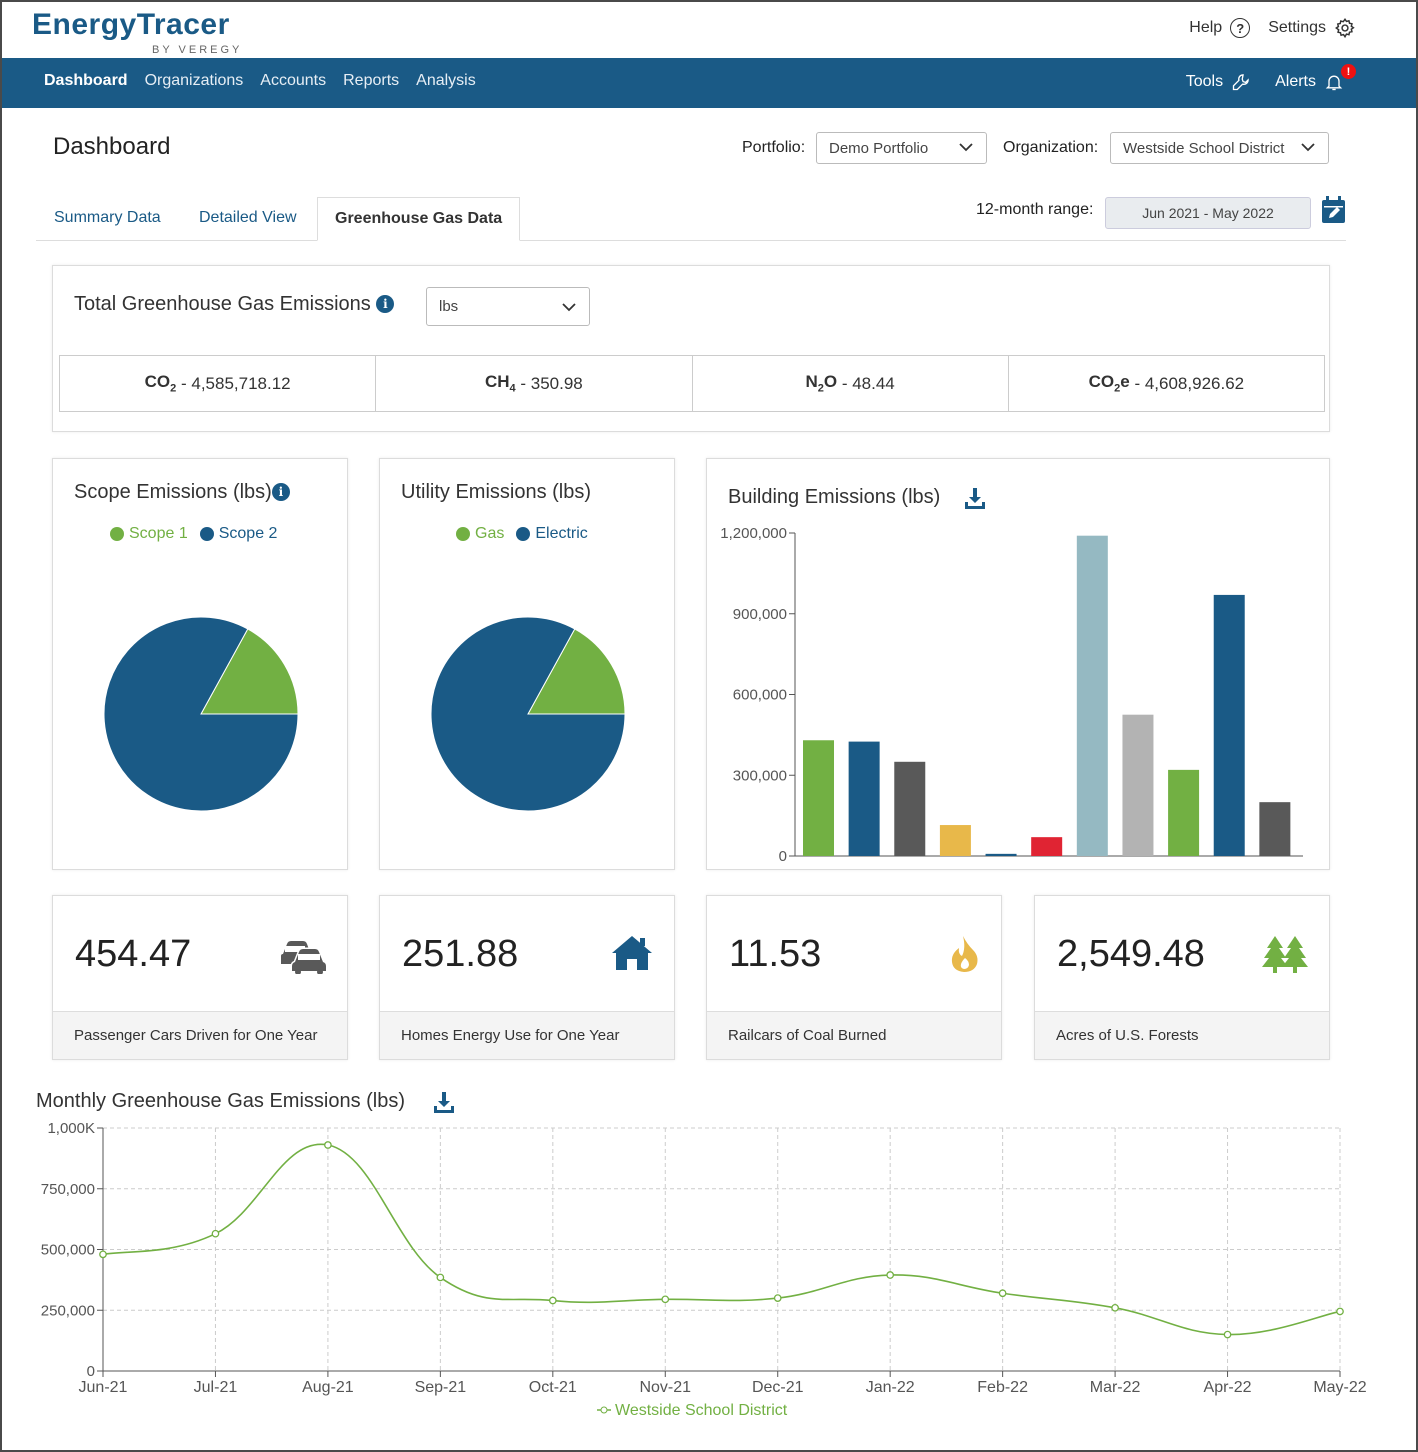 The image size is (1418, 1452). What do you see at coordinates (701, 1410) in the screenshot?
I see `legend-label: Westside School District` at bounding box center [701, 1410].